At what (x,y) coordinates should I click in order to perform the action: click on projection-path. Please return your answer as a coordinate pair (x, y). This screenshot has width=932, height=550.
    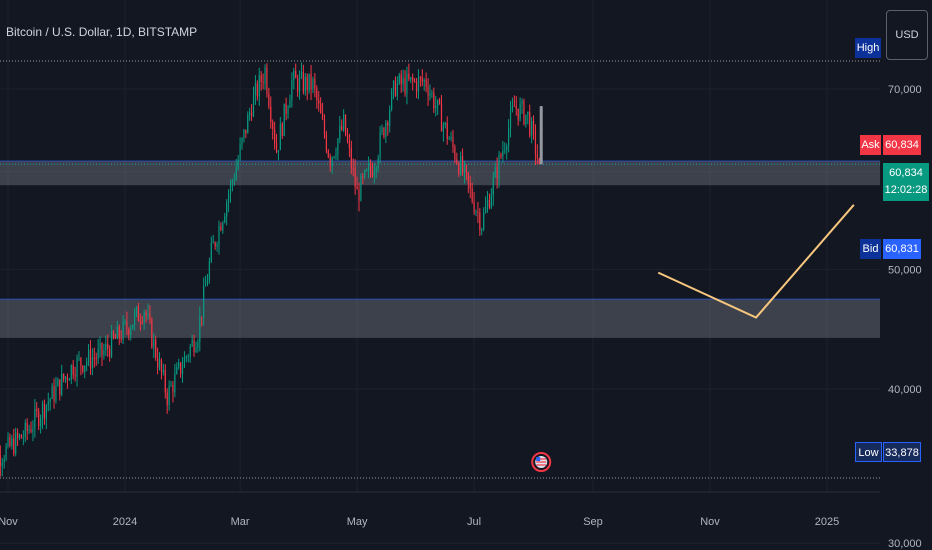
    Looking at the image, I should click on (756, 261).